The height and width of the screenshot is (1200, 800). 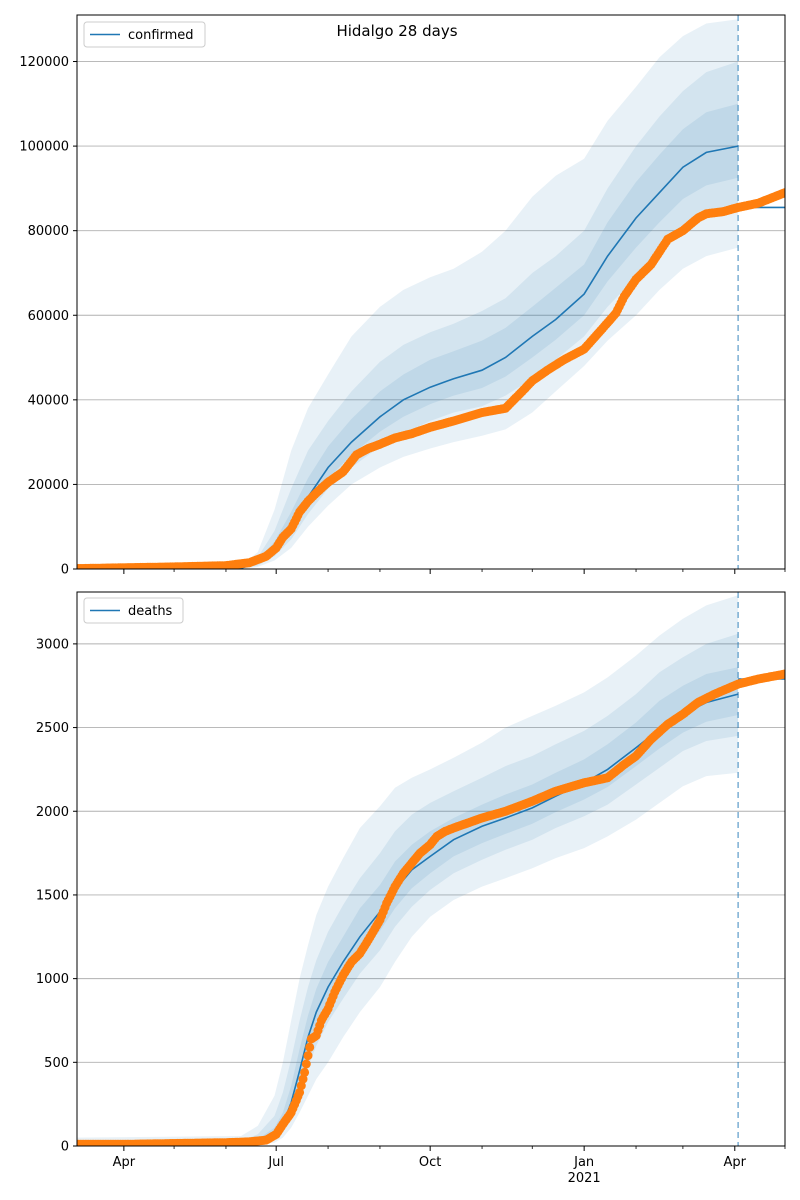 I want to click on y-tick-label: 40000, so click(x=48, y=400).